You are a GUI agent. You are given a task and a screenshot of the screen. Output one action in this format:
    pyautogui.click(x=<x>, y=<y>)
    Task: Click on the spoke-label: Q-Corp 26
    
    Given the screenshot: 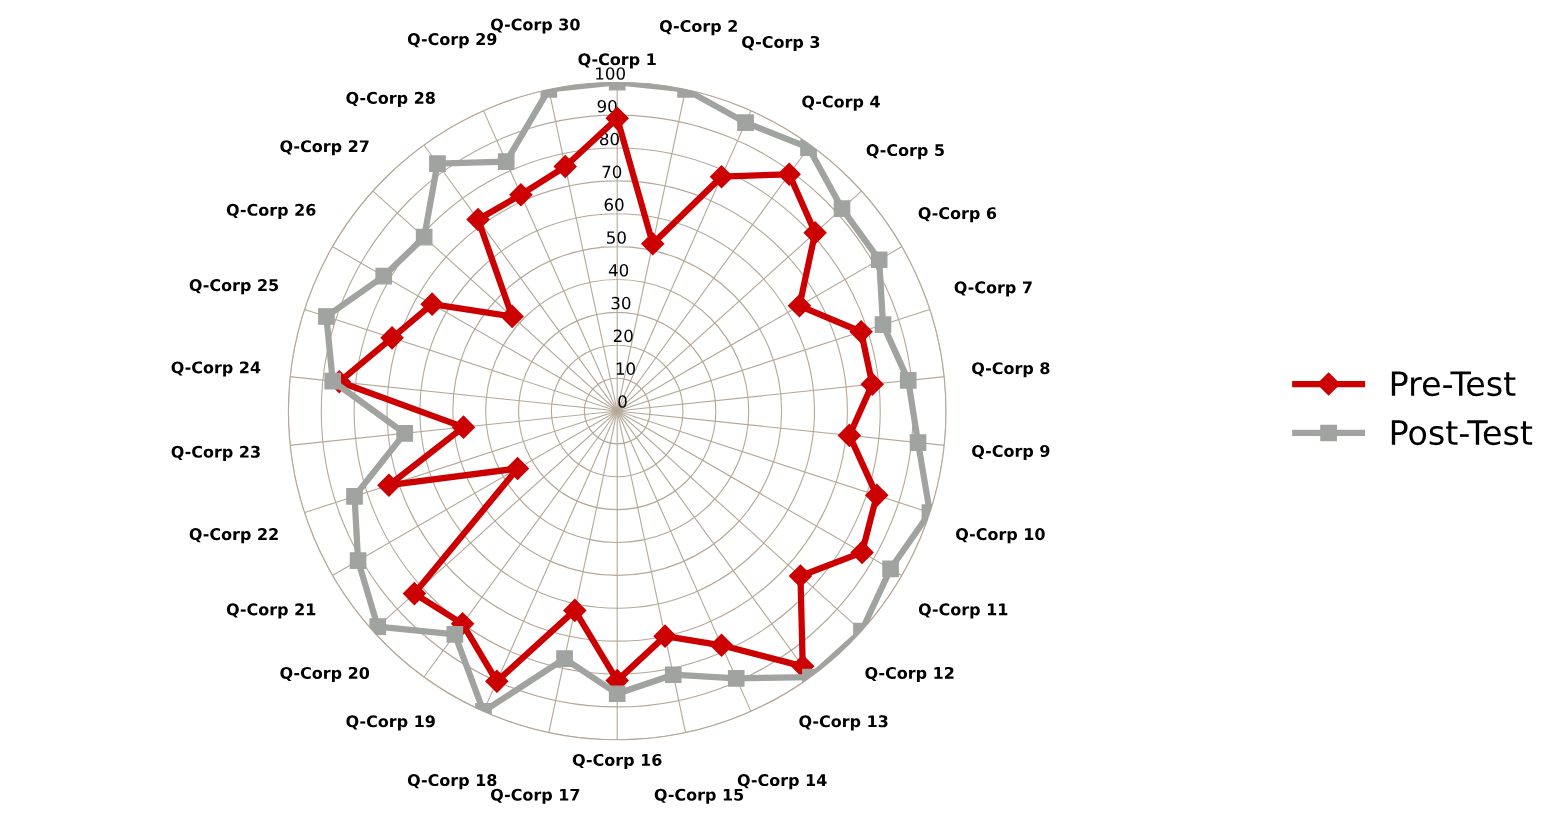 What is the action you would take?
    pyautogui.click(x=271, y=211)
    